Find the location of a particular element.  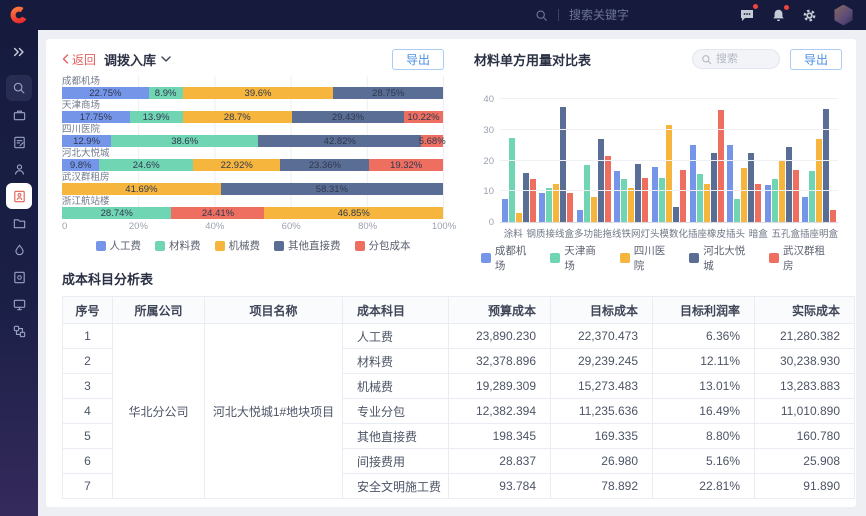

legend-label: 其他直接费 is located at coordinates (314, 246).